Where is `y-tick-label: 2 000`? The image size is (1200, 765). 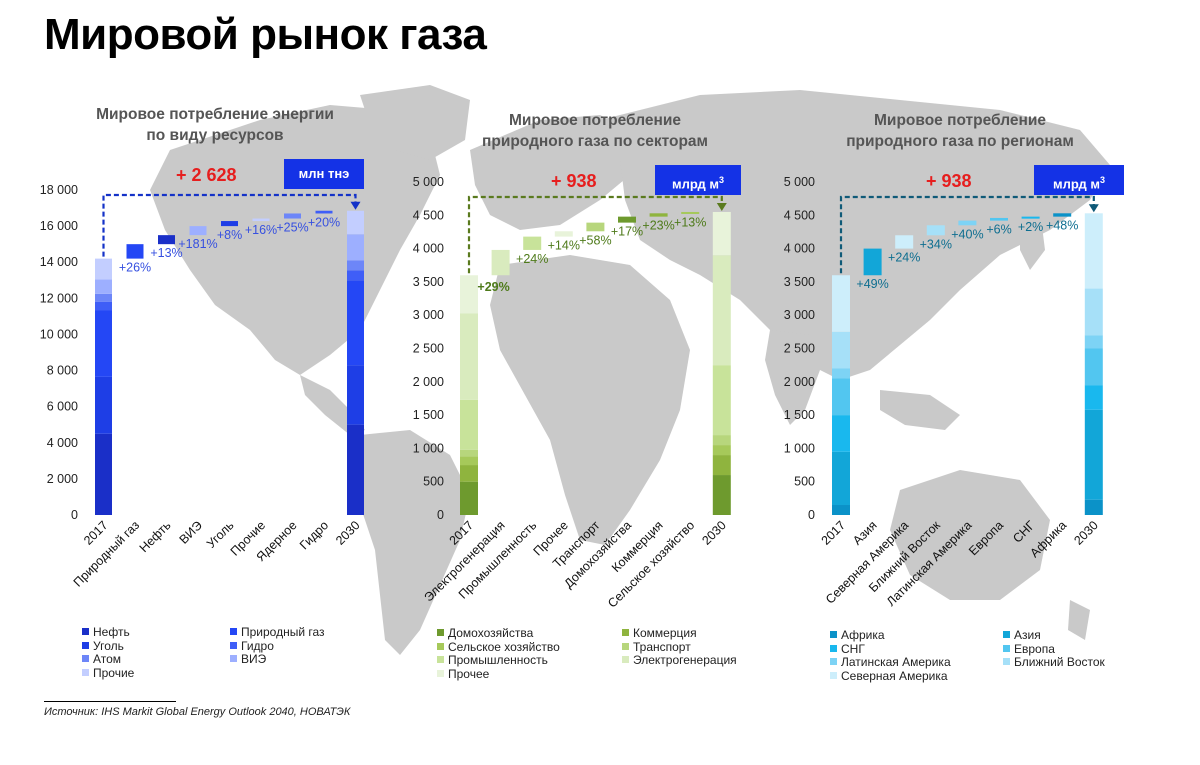 y-tick-label: 2 000 is located at coordinates (62, 479).